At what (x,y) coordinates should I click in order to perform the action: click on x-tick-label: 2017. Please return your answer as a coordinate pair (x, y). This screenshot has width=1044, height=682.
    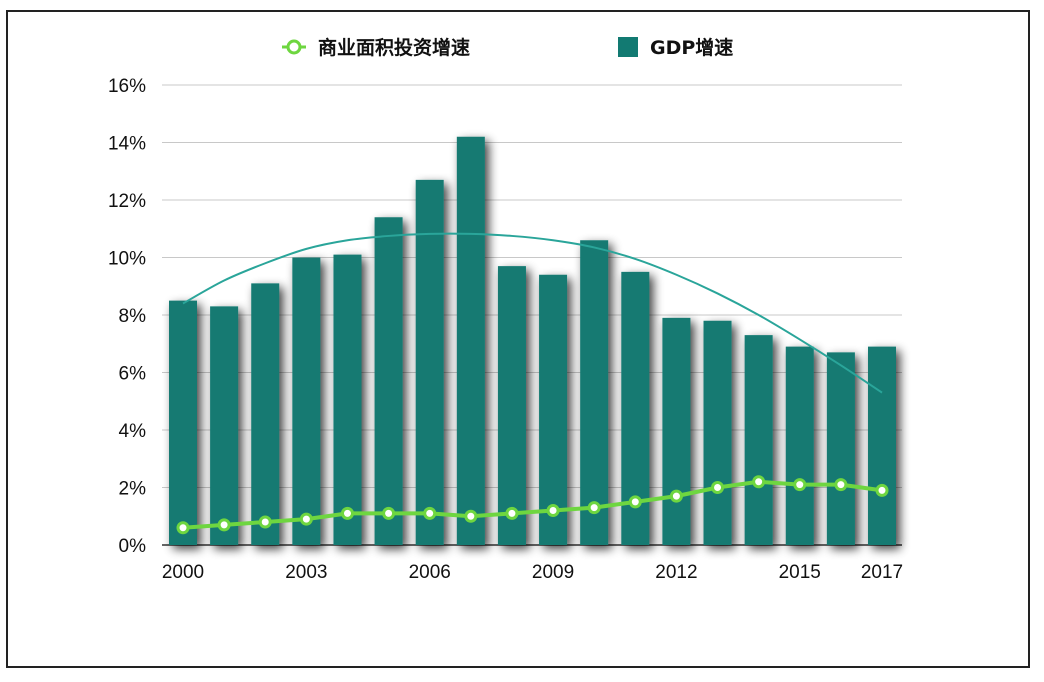
    Looking at the image, I should click on (882, 572).